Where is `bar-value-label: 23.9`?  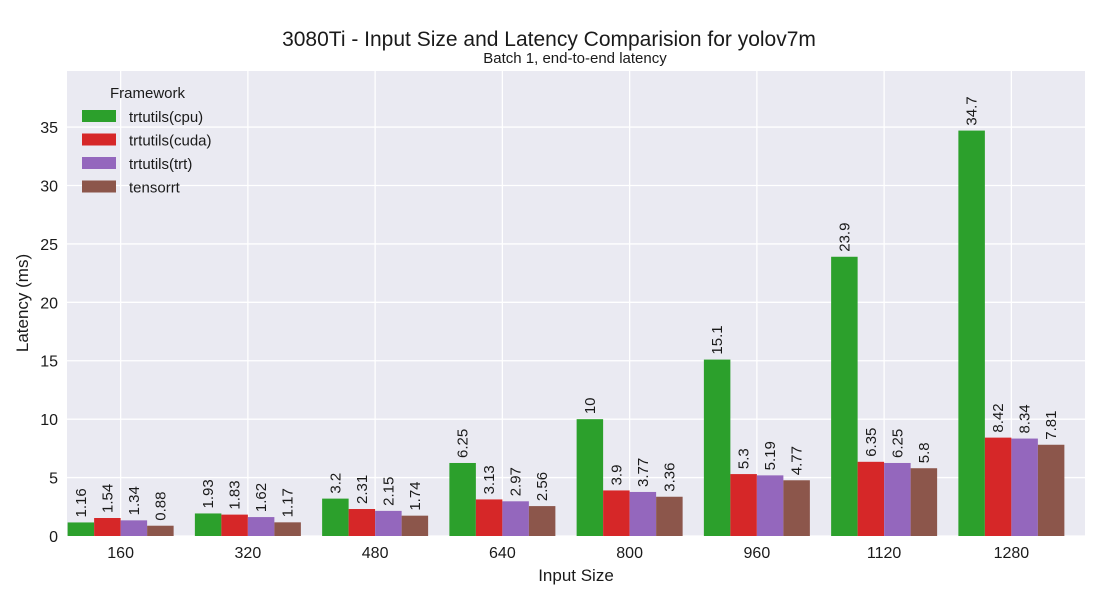
bar-value-label: 23.9 is located at coordinates (844, 237).